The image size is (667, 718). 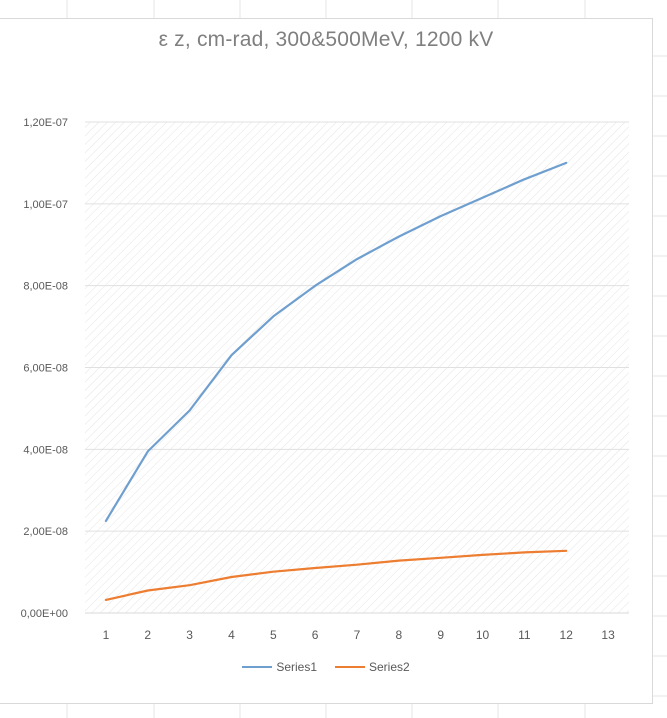 I want to click on x-tick-label: 8, so click(x=399, y=635).